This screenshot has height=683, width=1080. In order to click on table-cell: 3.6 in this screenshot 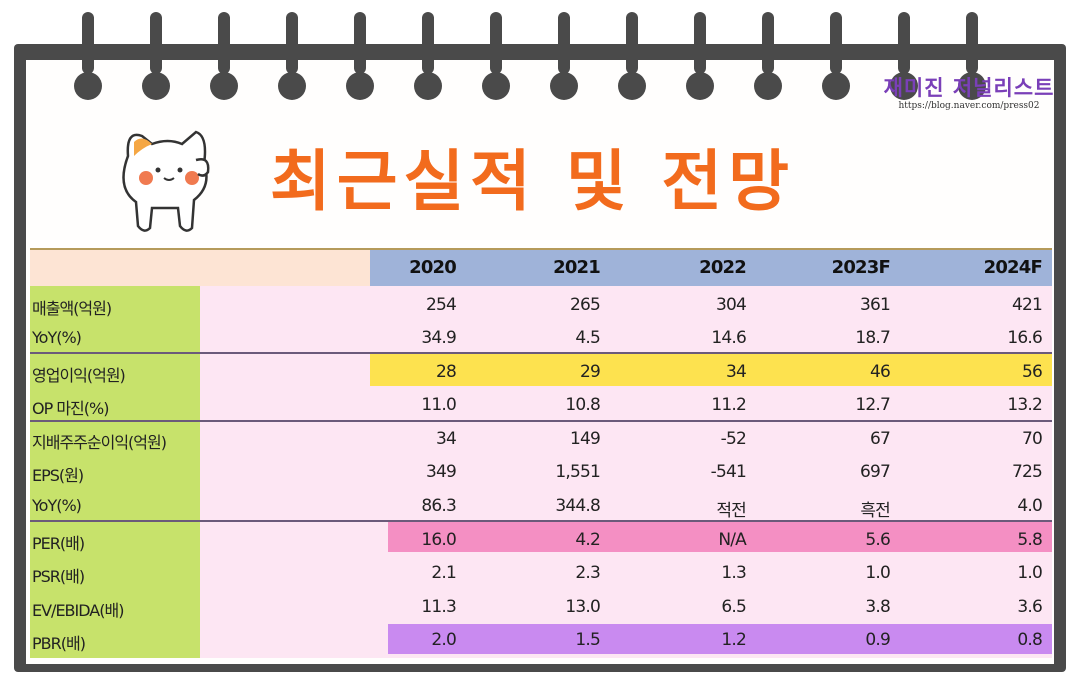, I will do `click(1029, 607)`.